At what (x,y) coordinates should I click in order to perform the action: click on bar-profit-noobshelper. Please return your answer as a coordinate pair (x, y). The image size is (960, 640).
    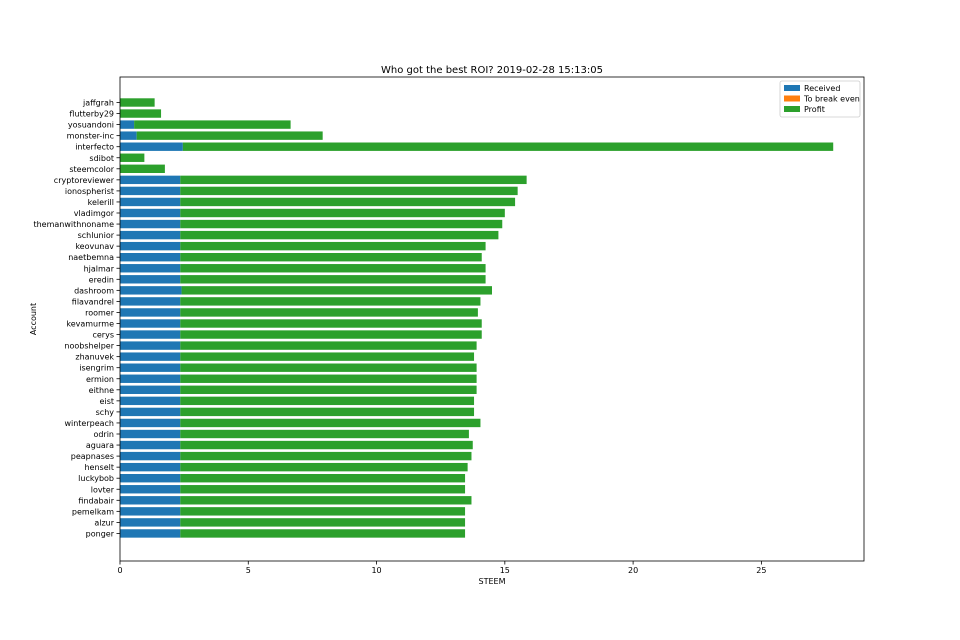
    Looking at the image, I should click on (328, 345).